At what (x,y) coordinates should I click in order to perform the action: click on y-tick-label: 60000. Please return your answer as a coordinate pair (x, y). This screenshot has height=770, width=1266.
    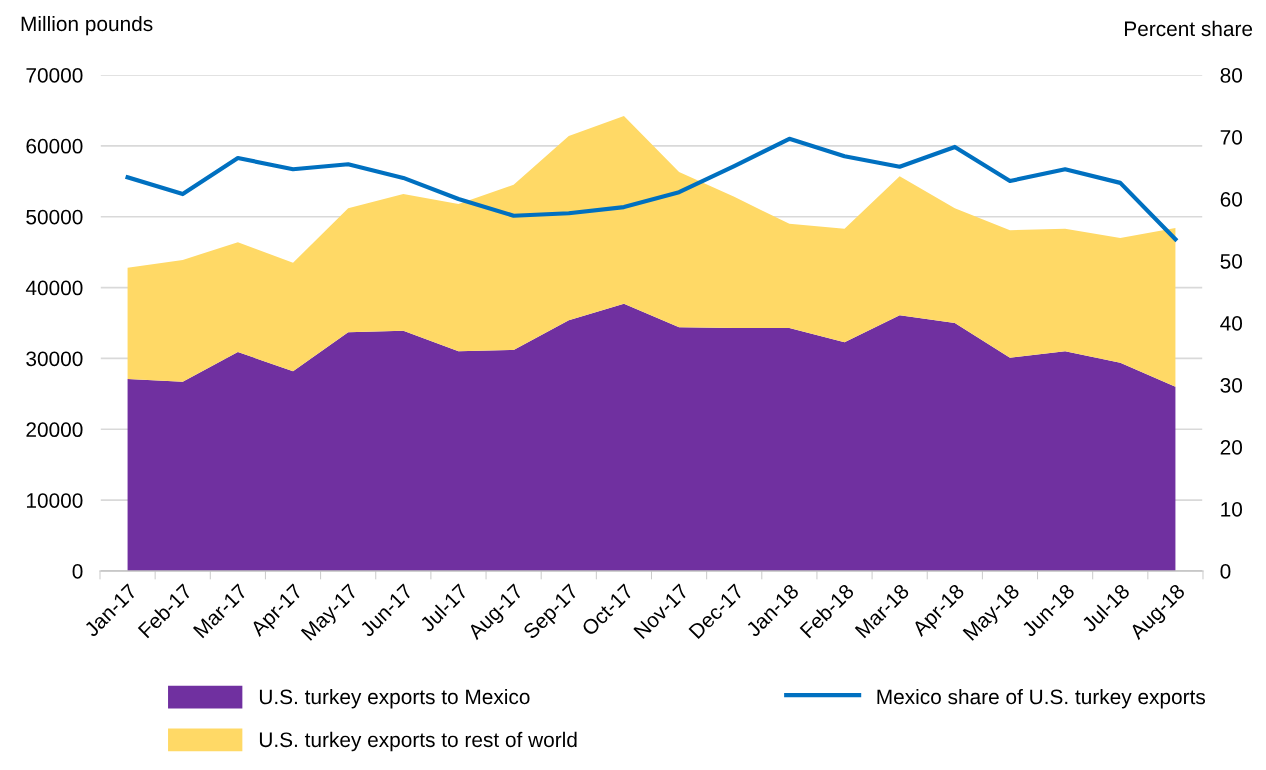
    Looking at the image, I should click on (54, 146).